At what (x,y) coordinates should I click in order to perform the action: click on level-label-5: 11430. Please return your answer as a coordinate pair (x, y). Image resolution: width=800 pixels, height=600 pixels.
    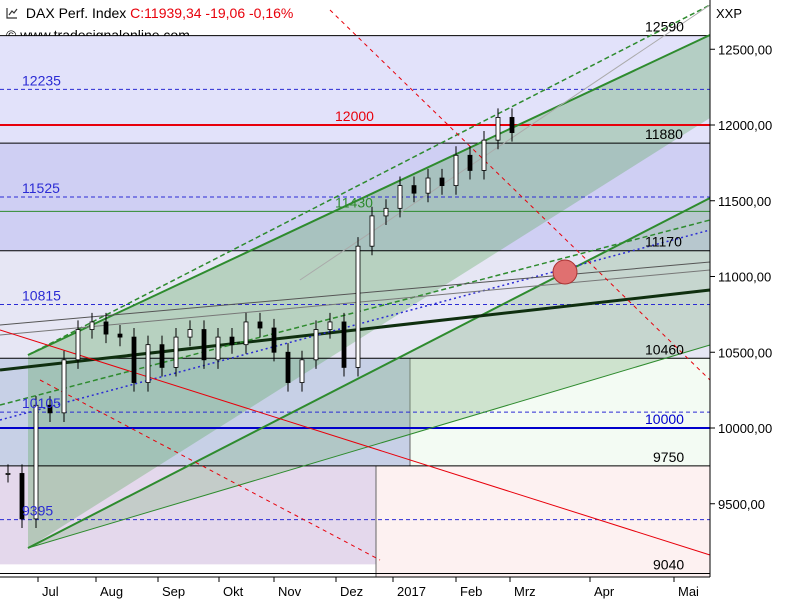
    Looking at the image, I should click on (354, 202).